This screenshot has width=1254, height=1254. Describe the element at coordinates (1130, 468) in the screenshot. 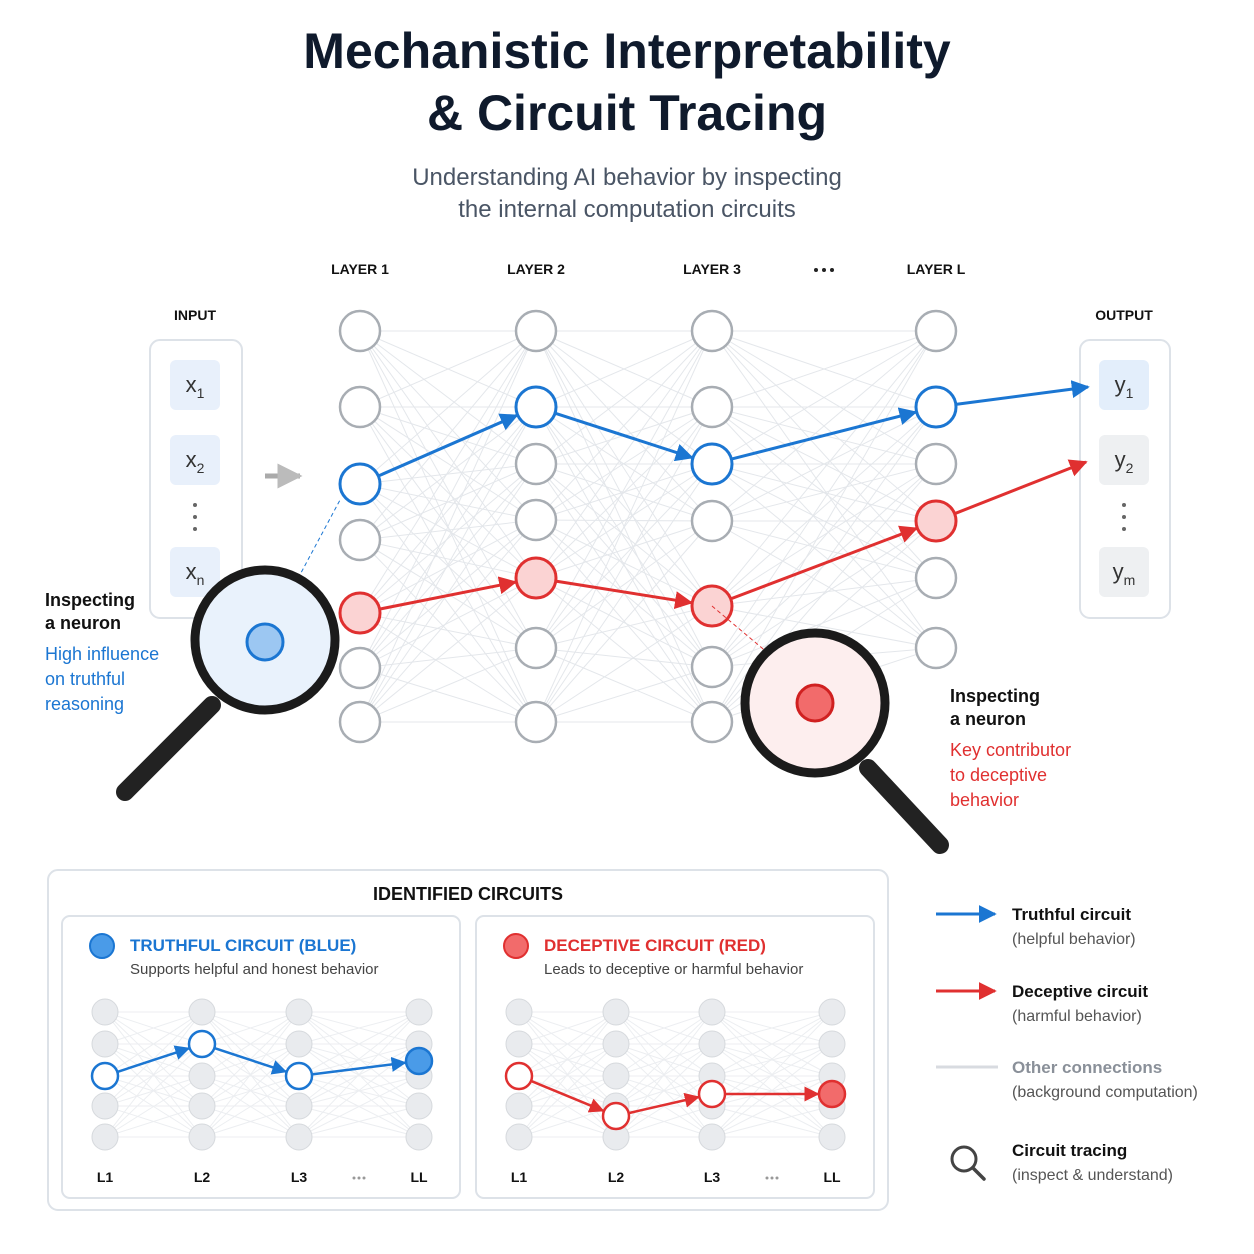

I see `output-sub: 2` at that location.